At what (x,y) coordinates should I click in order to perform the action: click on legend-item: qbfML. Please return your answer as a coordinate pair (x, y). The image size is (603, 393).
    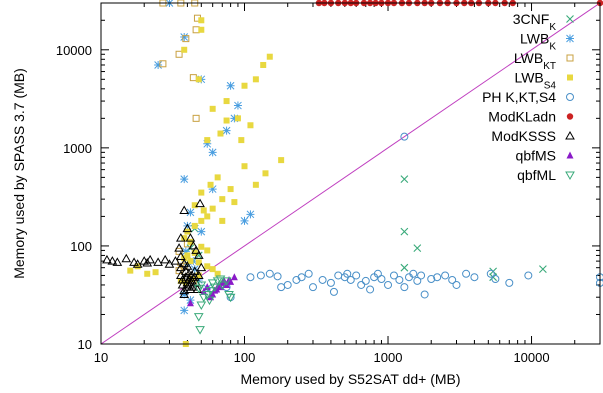
    Looking at the image, I should click on (546, 175).